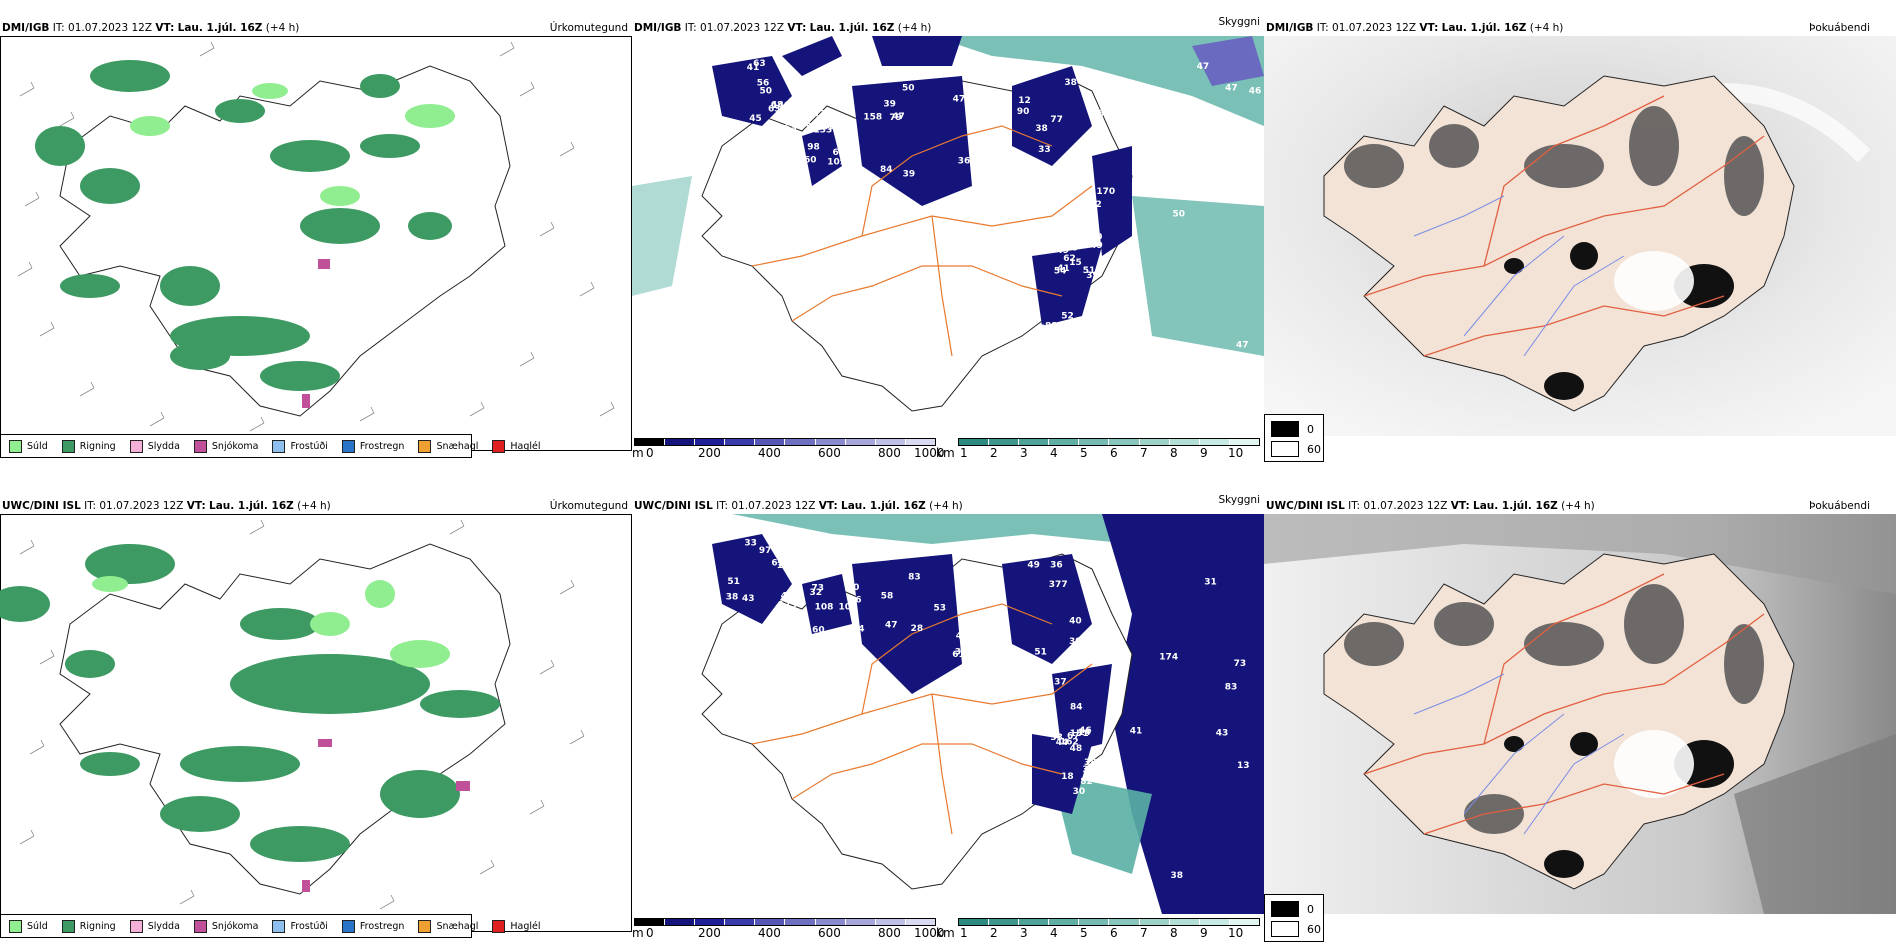 The width and height of the screenshot is (1900, 950). What do you see at coordinates (1040, 653) in the screenshot?
I see `visibility-value-label: 51` at bounding box center [1040, 653].